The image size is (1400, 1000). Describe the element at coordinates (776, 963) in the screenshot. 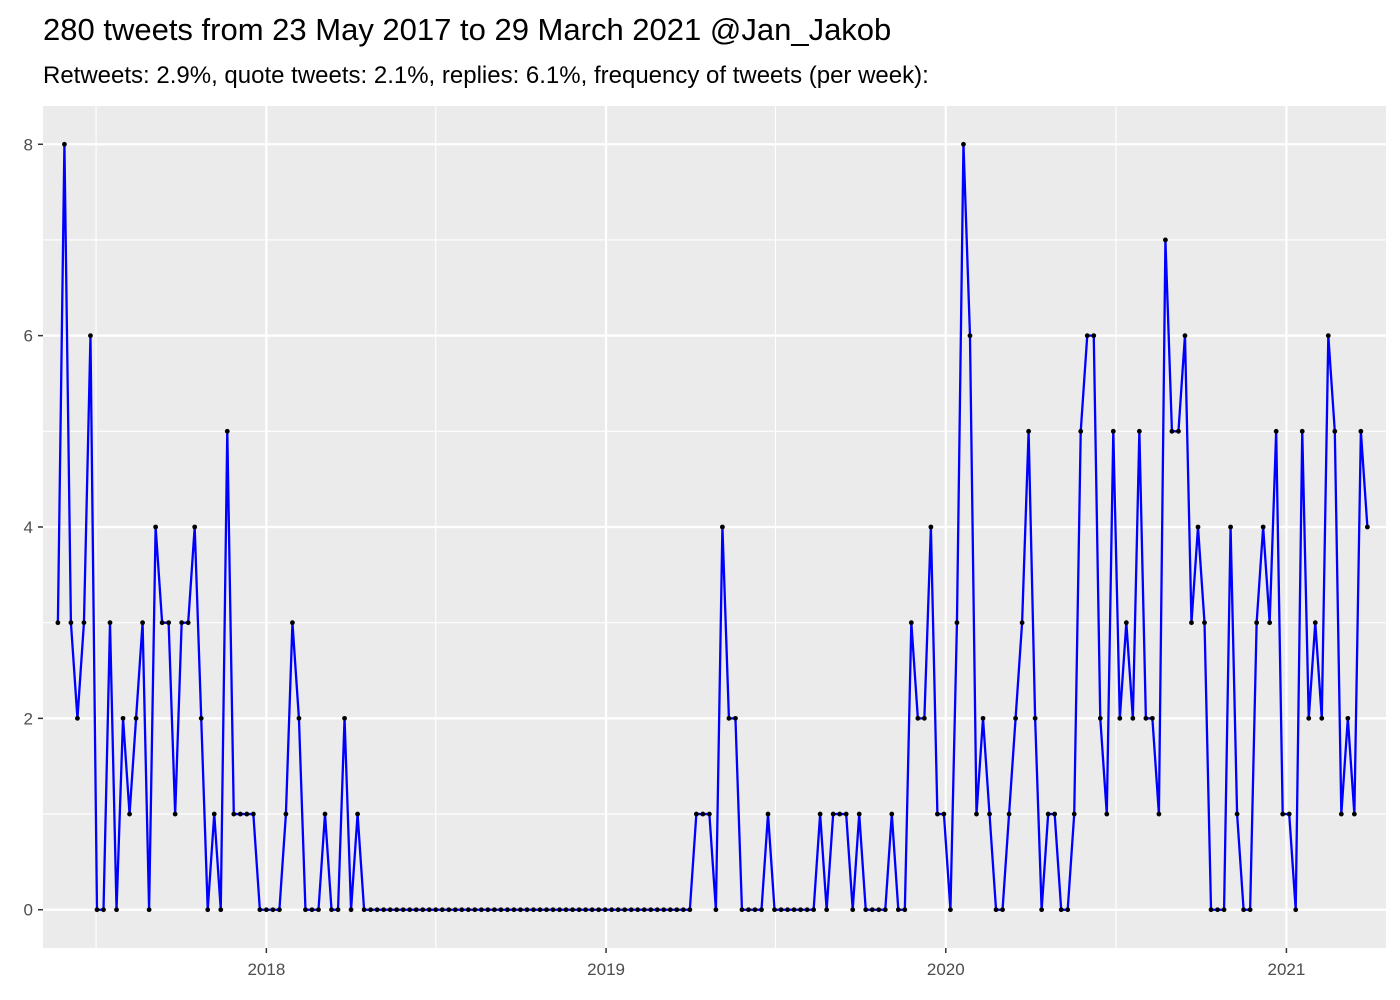

I see `x-axis: 2018 2019 2020 2021` at that location.